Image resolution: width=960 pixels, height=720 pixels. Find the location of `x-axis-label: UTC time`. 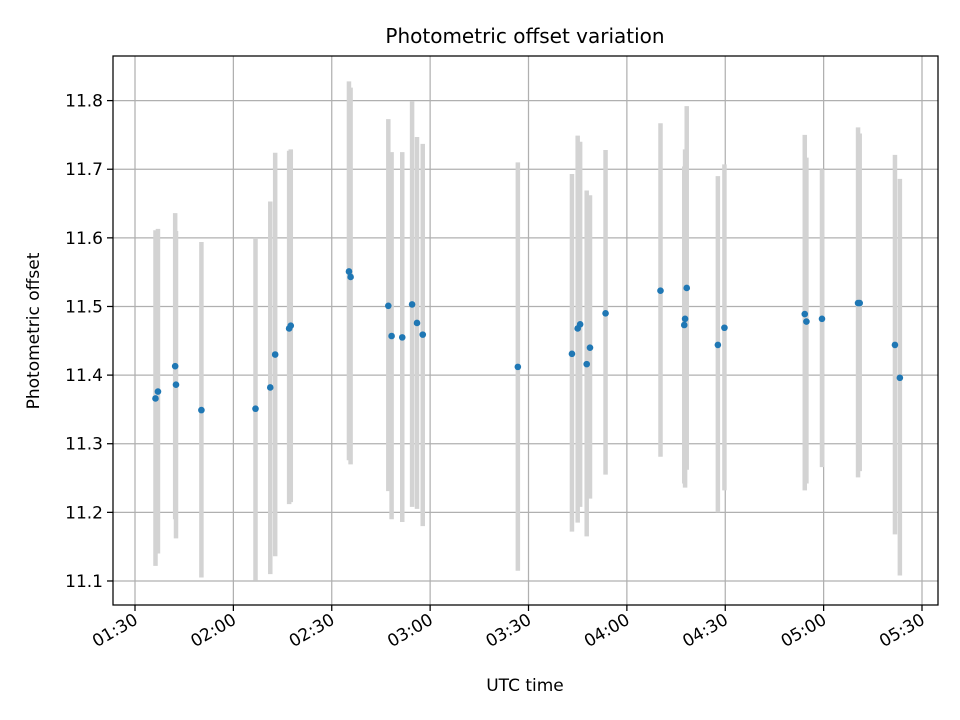

x-axis-label: UTC time is located at coordinates (525, 686).